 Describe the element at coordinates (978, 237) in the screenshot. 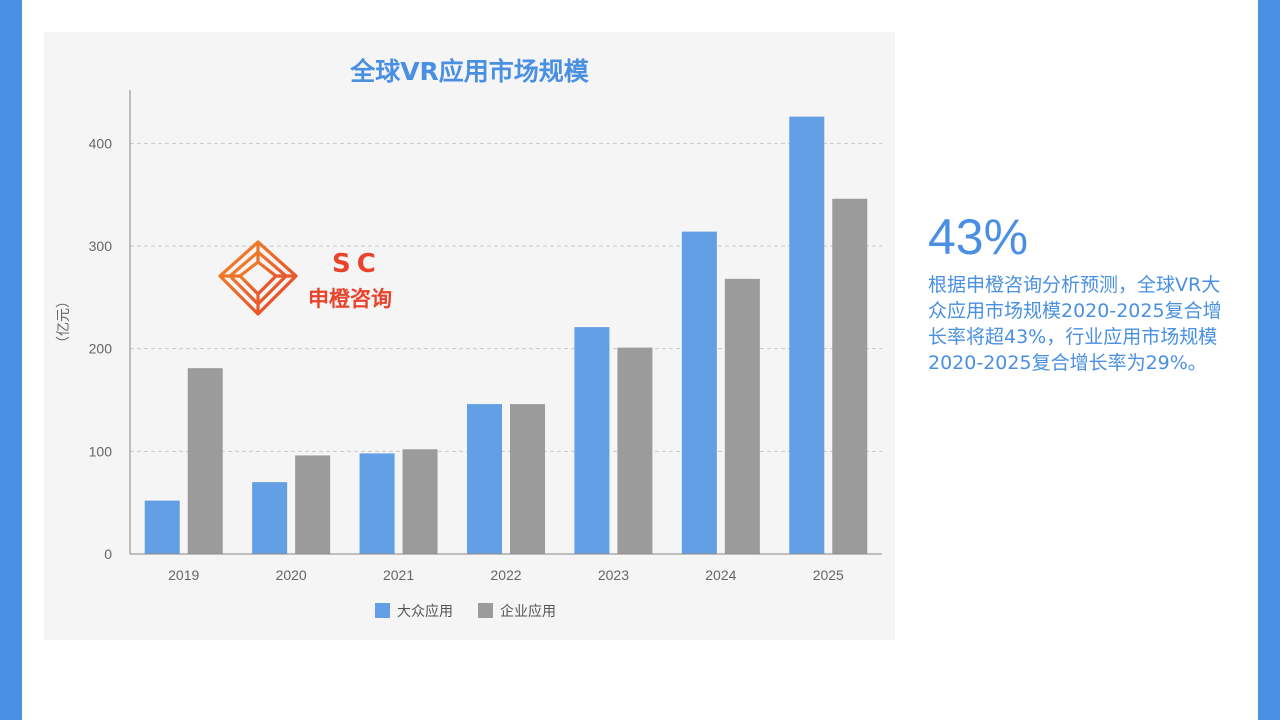

I see `stat-highlight-value: 43%` at that location.